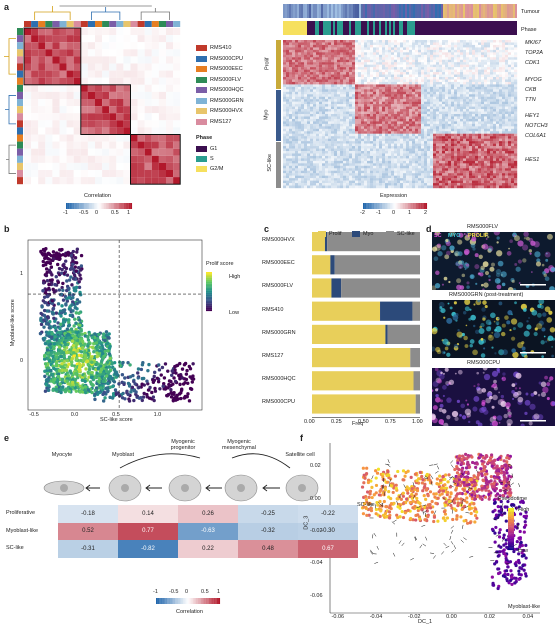 This screenshot has height=630, width=557. What do you see at coordinates (446, 11) in the screenshot?
I see `tumour-track-cell` at bounding box center [446, 11].